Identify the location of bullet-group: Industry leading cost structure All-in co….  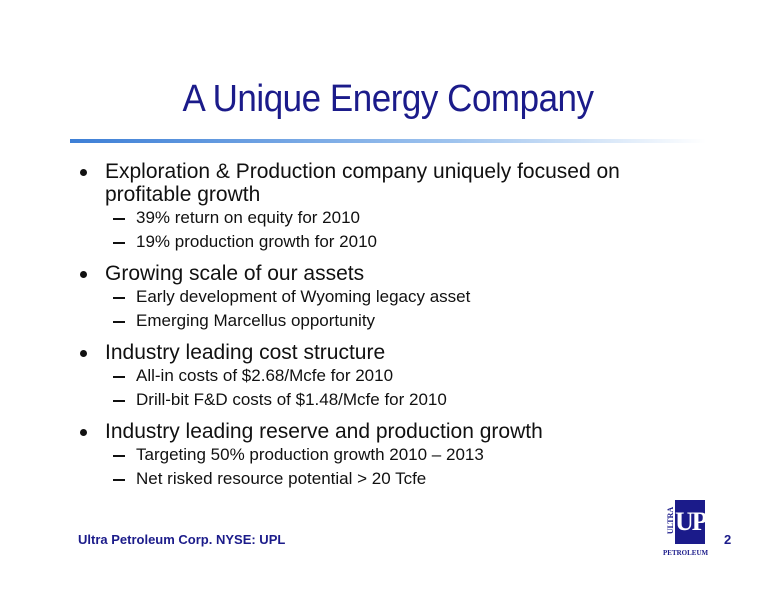
(388, 376).